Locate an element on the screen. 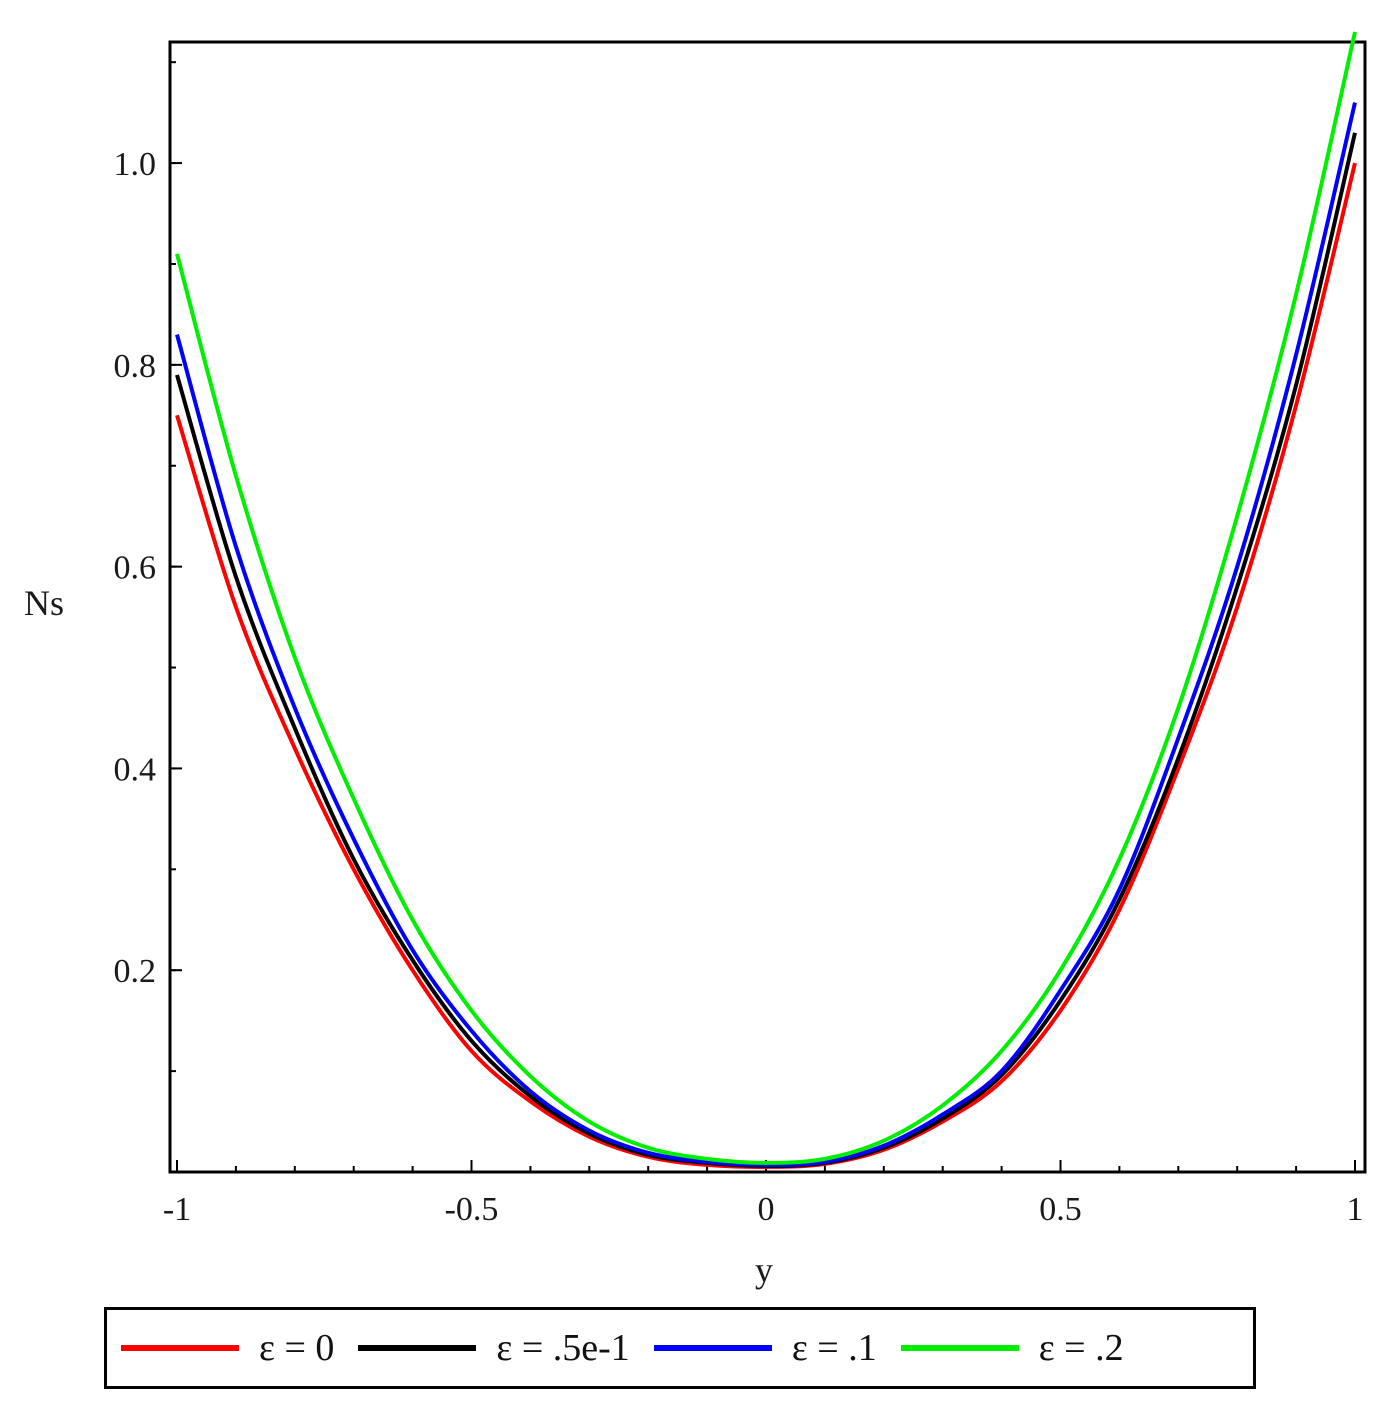 The image size is (1395, 1416). y-tick-label: 0.2 is located at coordinates (135, 971).